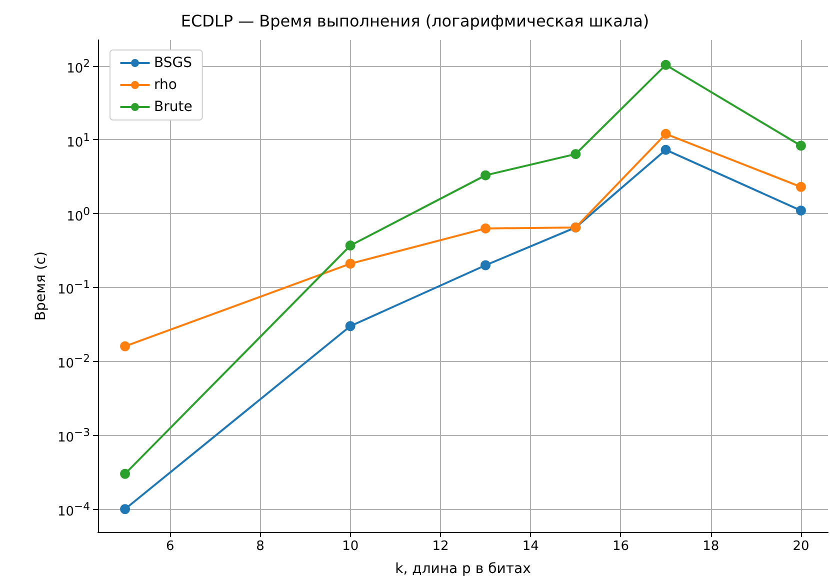 Image resolution: width=830 pixels, height=583 pixels. I want to click on x-tick-label: 20, so click(801, 546).